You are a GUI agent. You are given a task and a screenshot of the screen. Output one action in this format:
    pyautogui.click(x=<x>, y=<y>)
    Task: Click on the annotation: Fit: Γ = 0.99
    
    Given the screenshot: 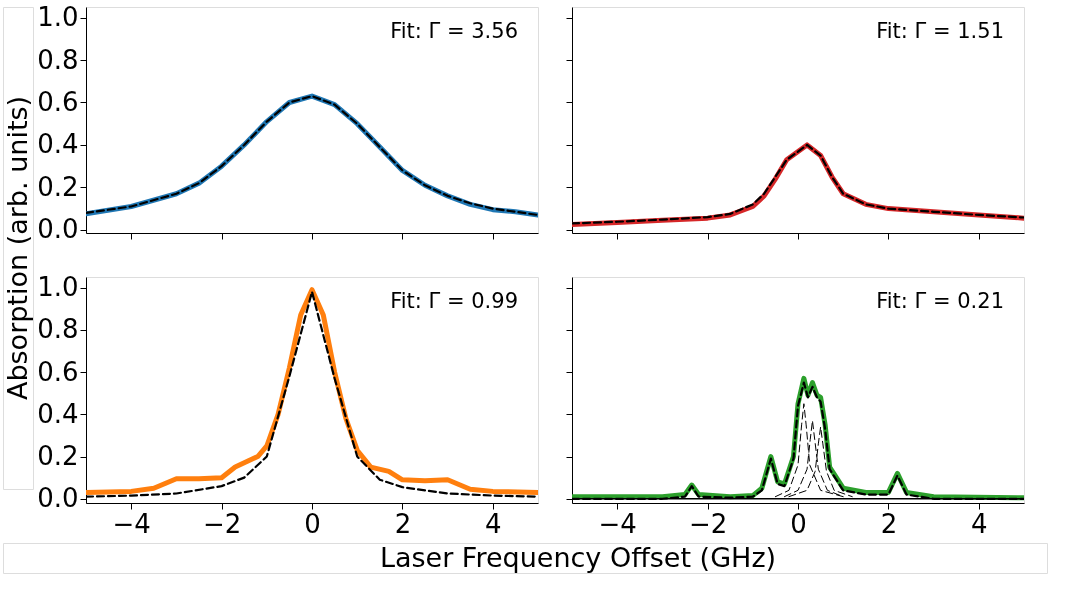 What is the action you would take?
    pyautogui.click(x=454, y=301)
    